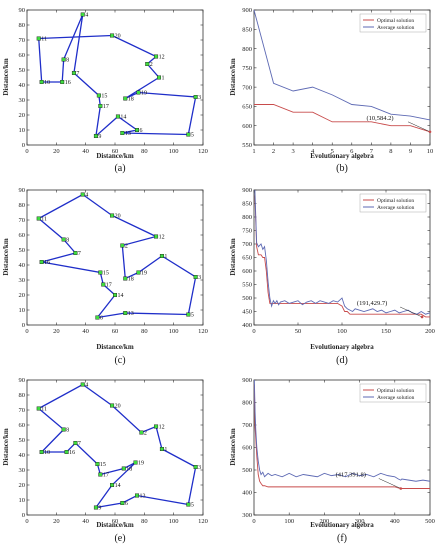 Image resolution: width=441 pixels, height=555 pixels. What do you see at coordinates (342, 538) in the screenshot?
I see `panel-caption: (f)` at bounding box center [342, 538].